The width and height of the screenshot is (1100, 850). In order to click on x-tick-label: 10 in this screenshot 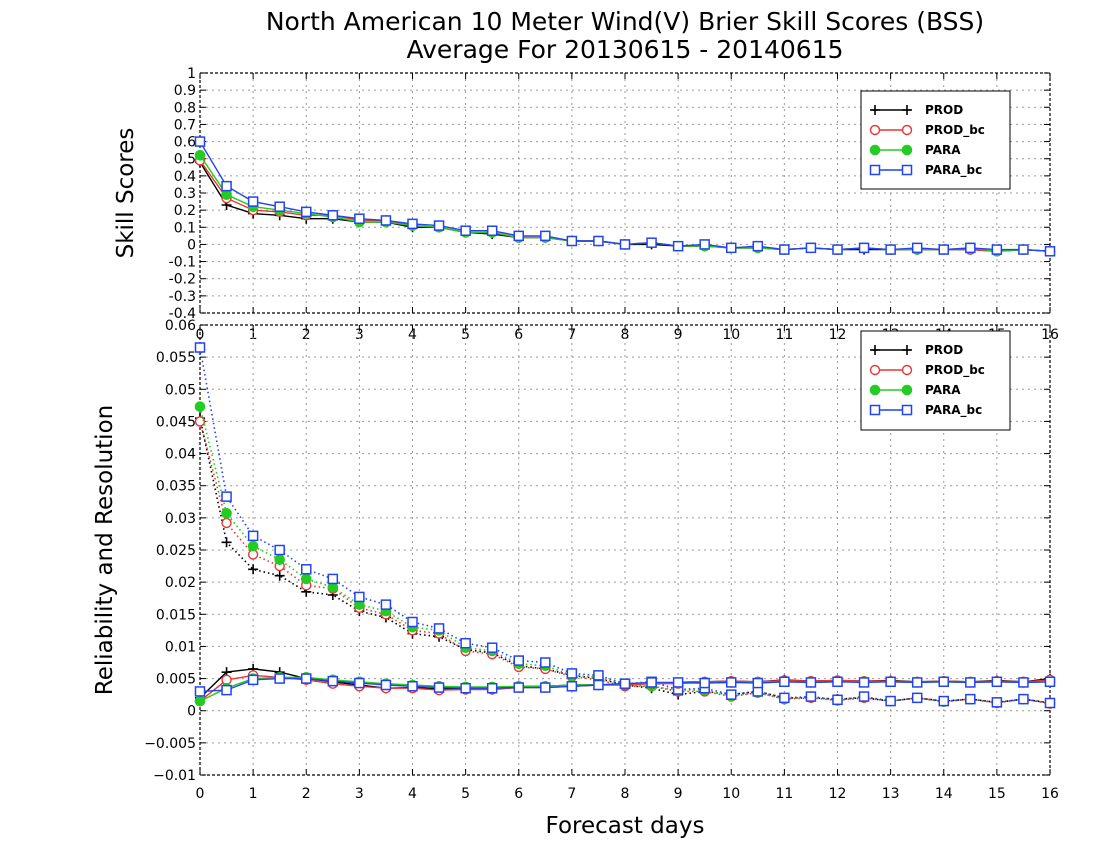, I will do `click(731, 335)`.